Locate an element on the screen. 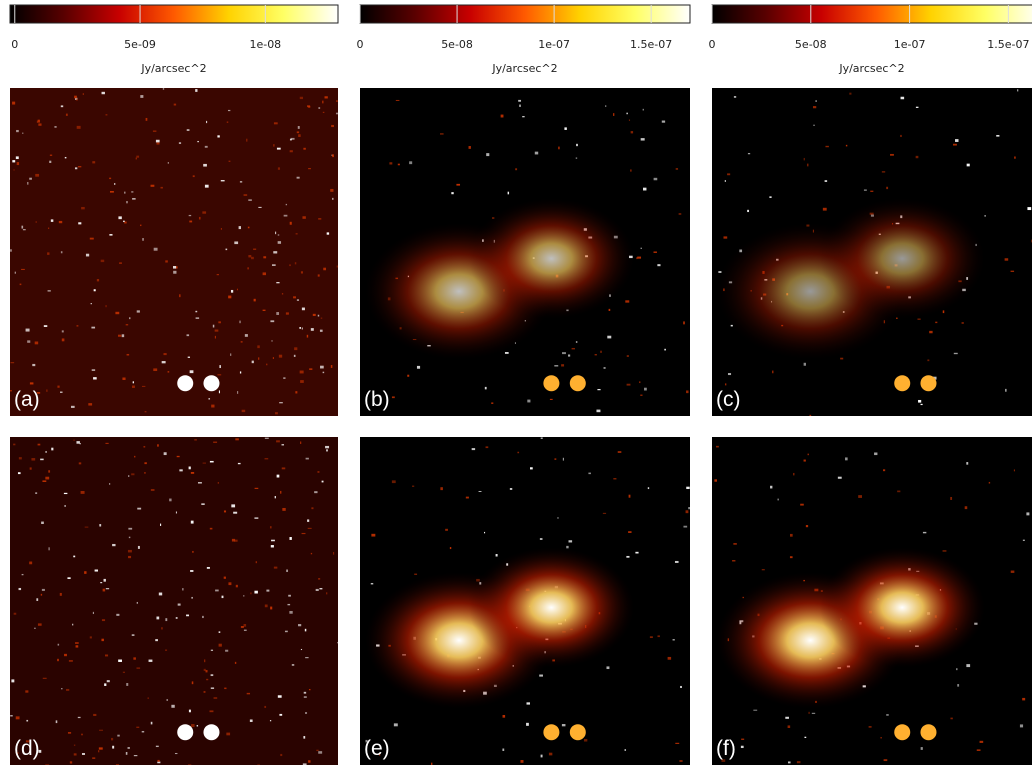 Image resolution: width=1032 pixels, height=771 pixels. panel-label: (e) is located at coordinates (377, 748).